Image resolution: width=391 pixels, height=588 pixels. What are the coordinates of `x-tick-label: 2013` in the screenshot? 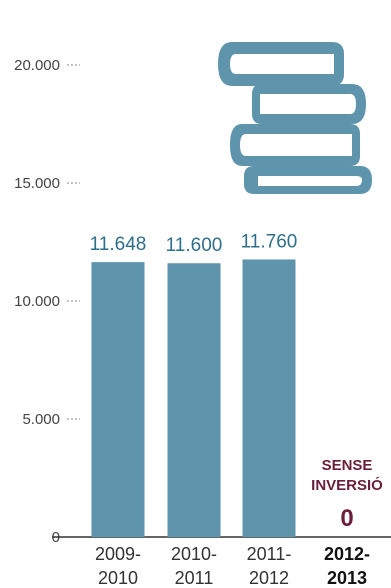 It's located at (347, 578).